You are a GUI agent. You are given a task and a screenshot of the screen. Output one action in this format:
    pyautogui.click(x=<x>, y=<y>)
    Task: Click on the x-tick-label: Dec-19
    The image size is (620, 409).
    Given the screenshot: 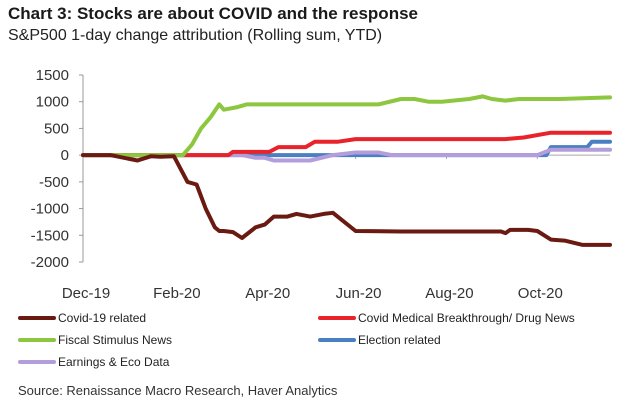 What is the action you would take?
    pyautogui.click(x=86, y=293)
    